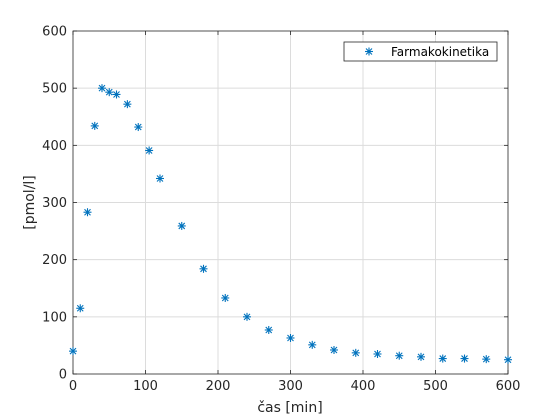 This screenshot has height=420, width=560. I want to click on x-tick-label: 300, so click(290, 386).